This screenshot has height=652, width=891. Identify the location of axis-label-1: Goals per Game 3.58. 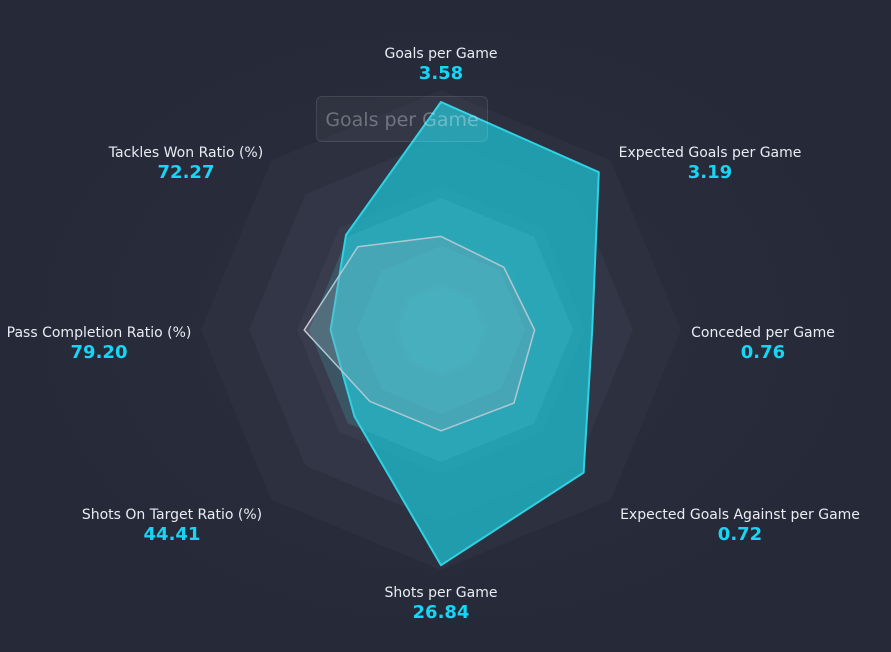
(440, 65).